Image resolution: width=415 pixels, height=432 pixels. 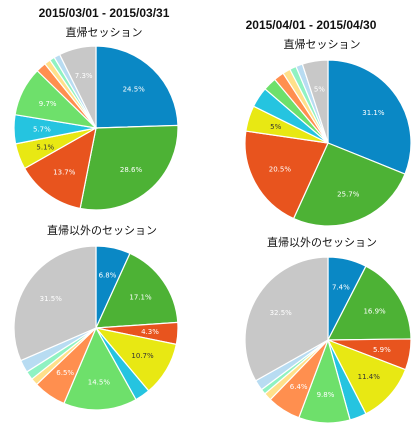 I want to click on slice-label: 5.9%, so click(x=382, y=350).